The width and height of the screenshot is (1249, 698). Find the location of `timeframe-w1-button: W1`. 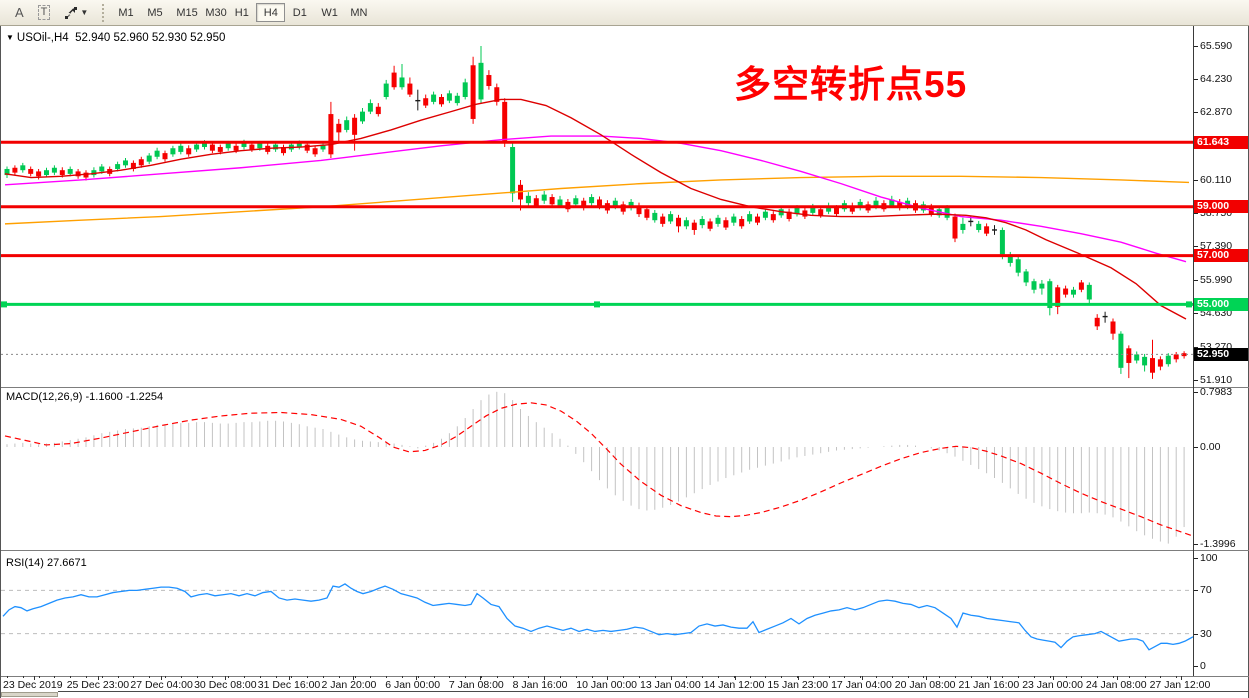

timeframe-w1-button: W1 is located at coordinates (328, 12).